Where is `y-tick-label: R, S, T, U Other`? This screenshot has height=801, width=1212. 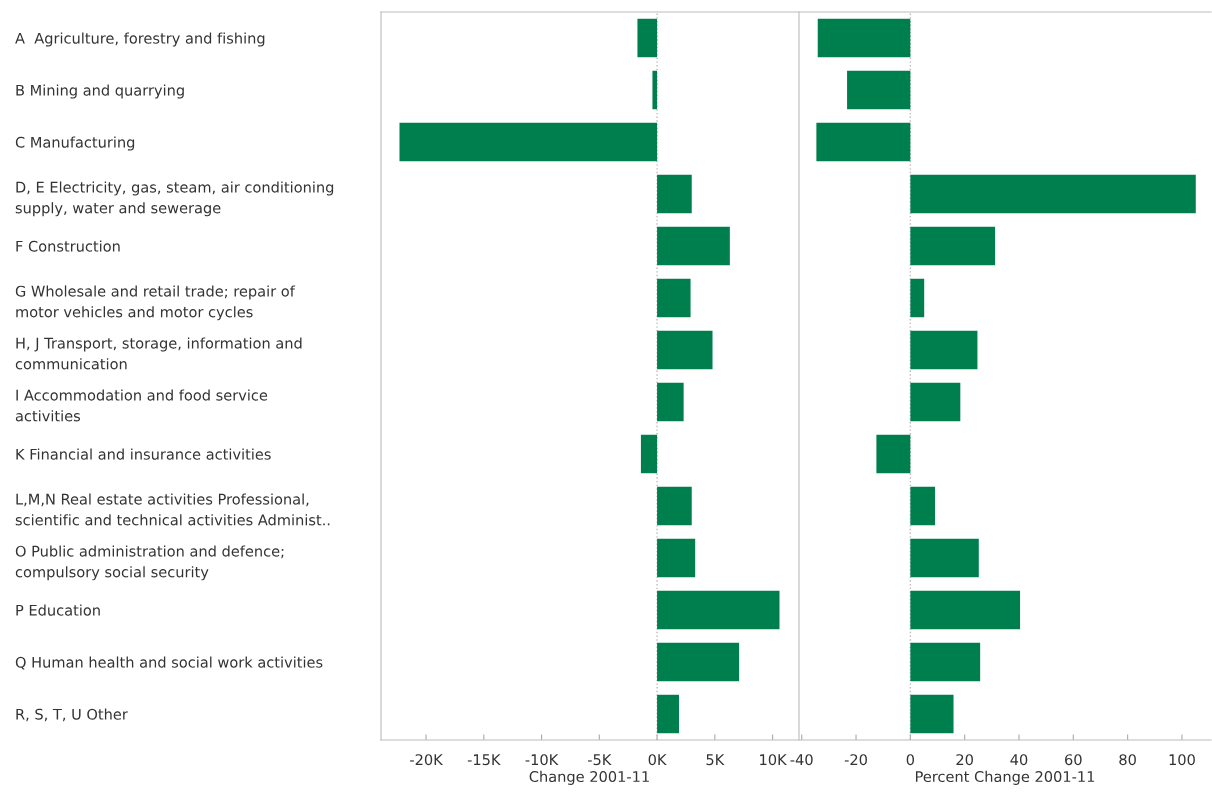
y-tick-label: R, S, T, U Other is located at coordinates (72, 715).